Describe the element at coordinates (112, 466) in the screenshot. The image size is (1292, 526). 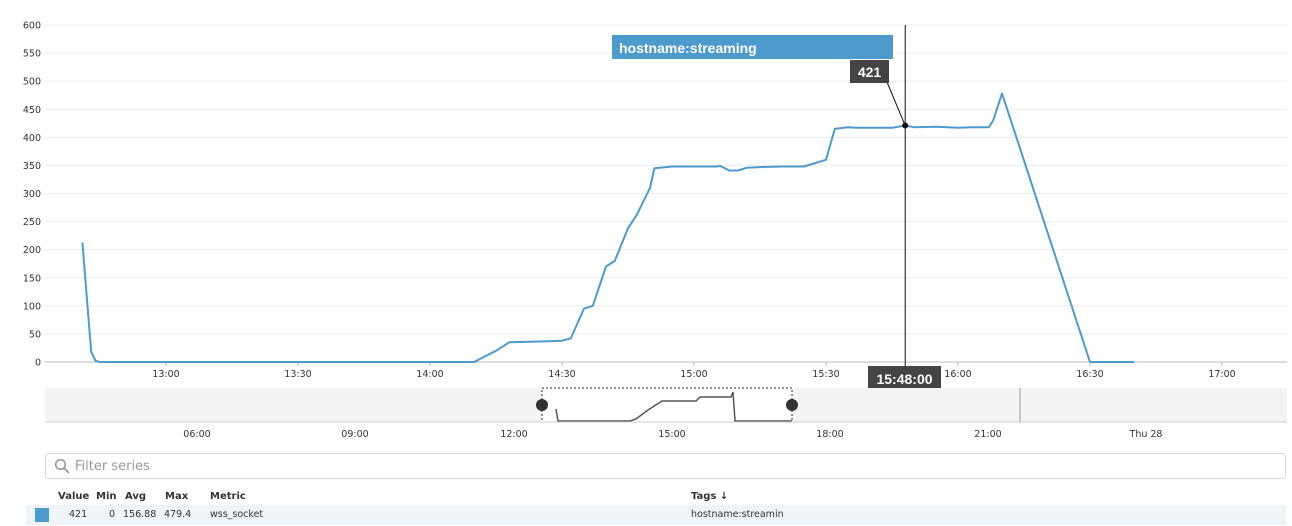
I see `filter-placeholder: Filter series` at that location.